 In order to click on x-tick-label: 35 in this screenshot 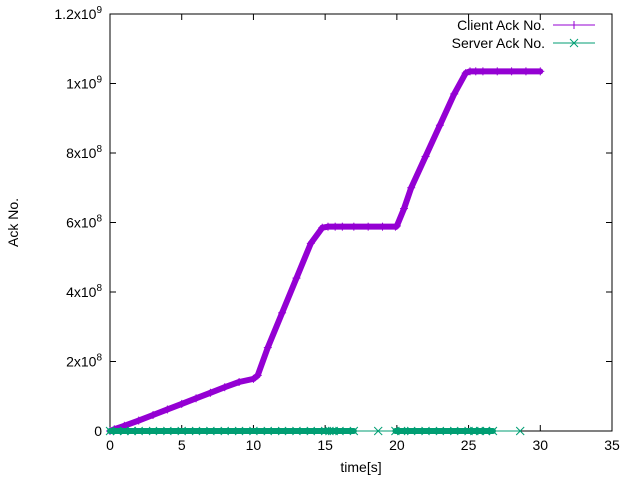, I will do `click(612, 445)`.